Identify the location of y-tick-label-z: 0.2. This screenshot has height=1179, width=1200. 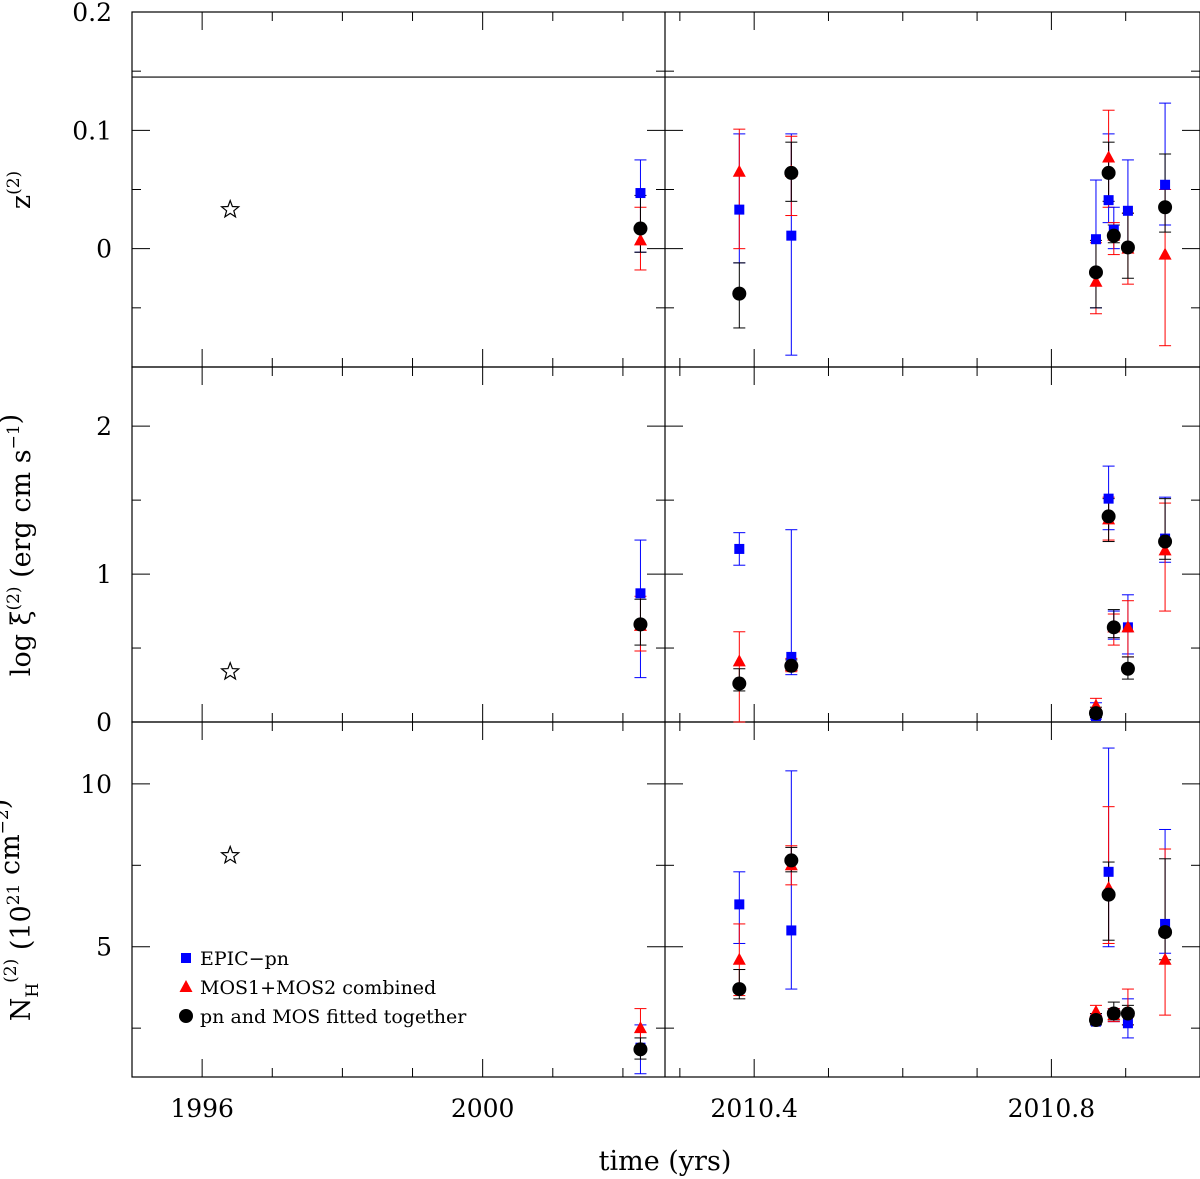
(92, 13).